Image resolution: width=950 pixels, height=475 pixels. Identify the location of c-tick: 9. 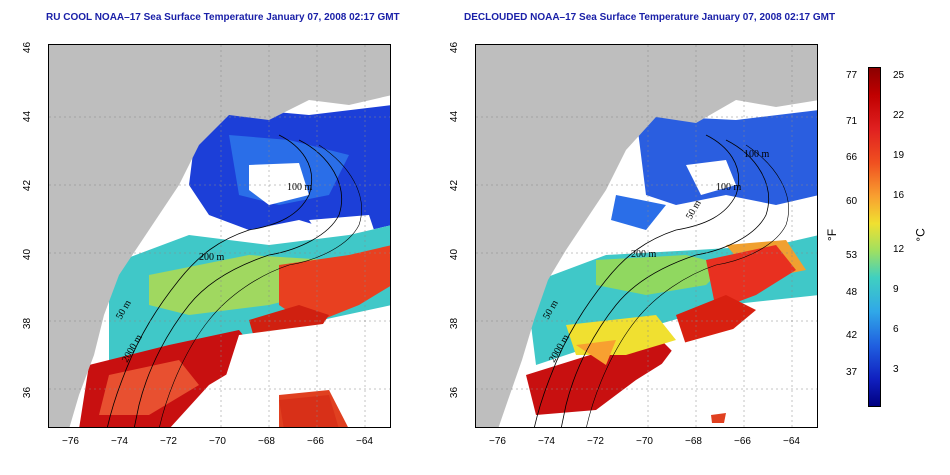
(896, 289).